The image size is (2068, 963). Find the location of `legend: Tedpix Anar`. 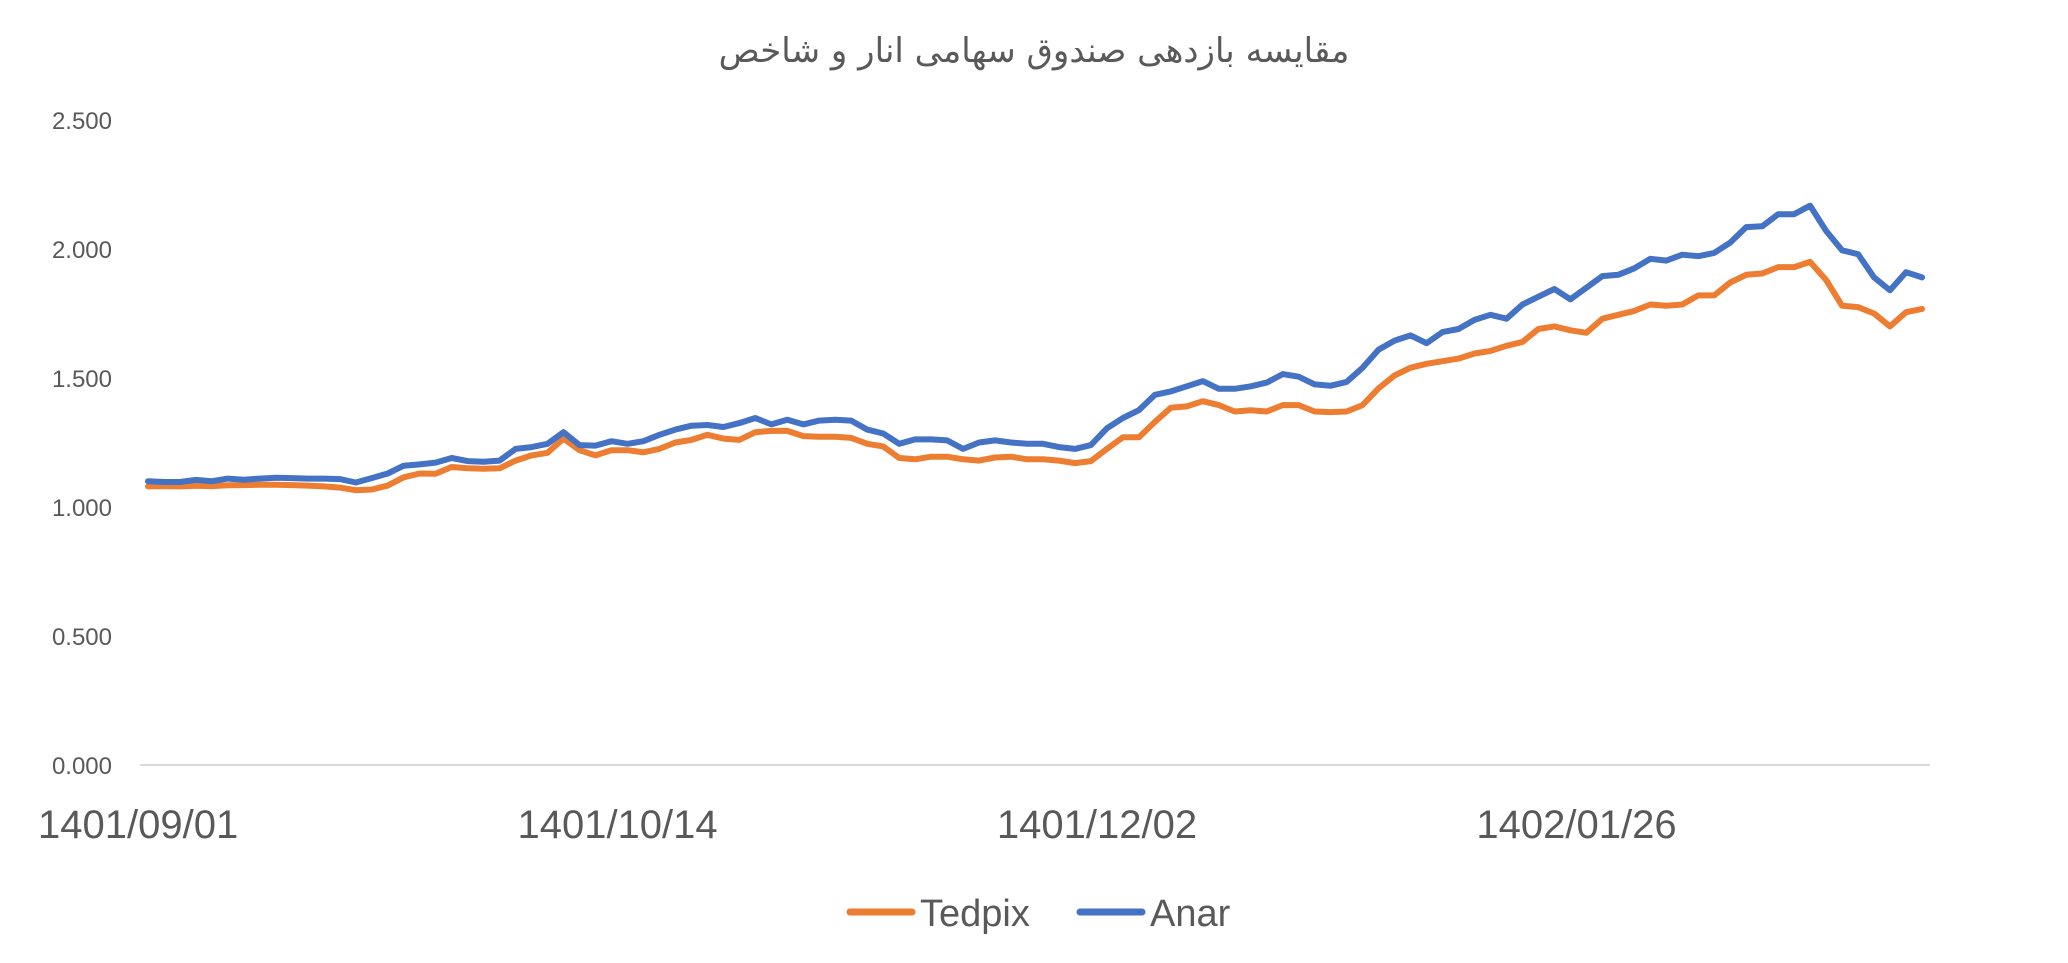

legend: Tedpix Anar is located at coordinates (1038, 914).